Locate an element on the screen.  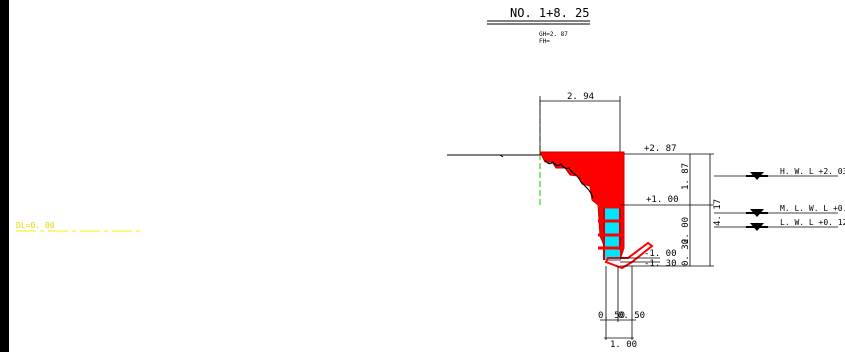
left-border-bar is located at coordinates (4, 176).